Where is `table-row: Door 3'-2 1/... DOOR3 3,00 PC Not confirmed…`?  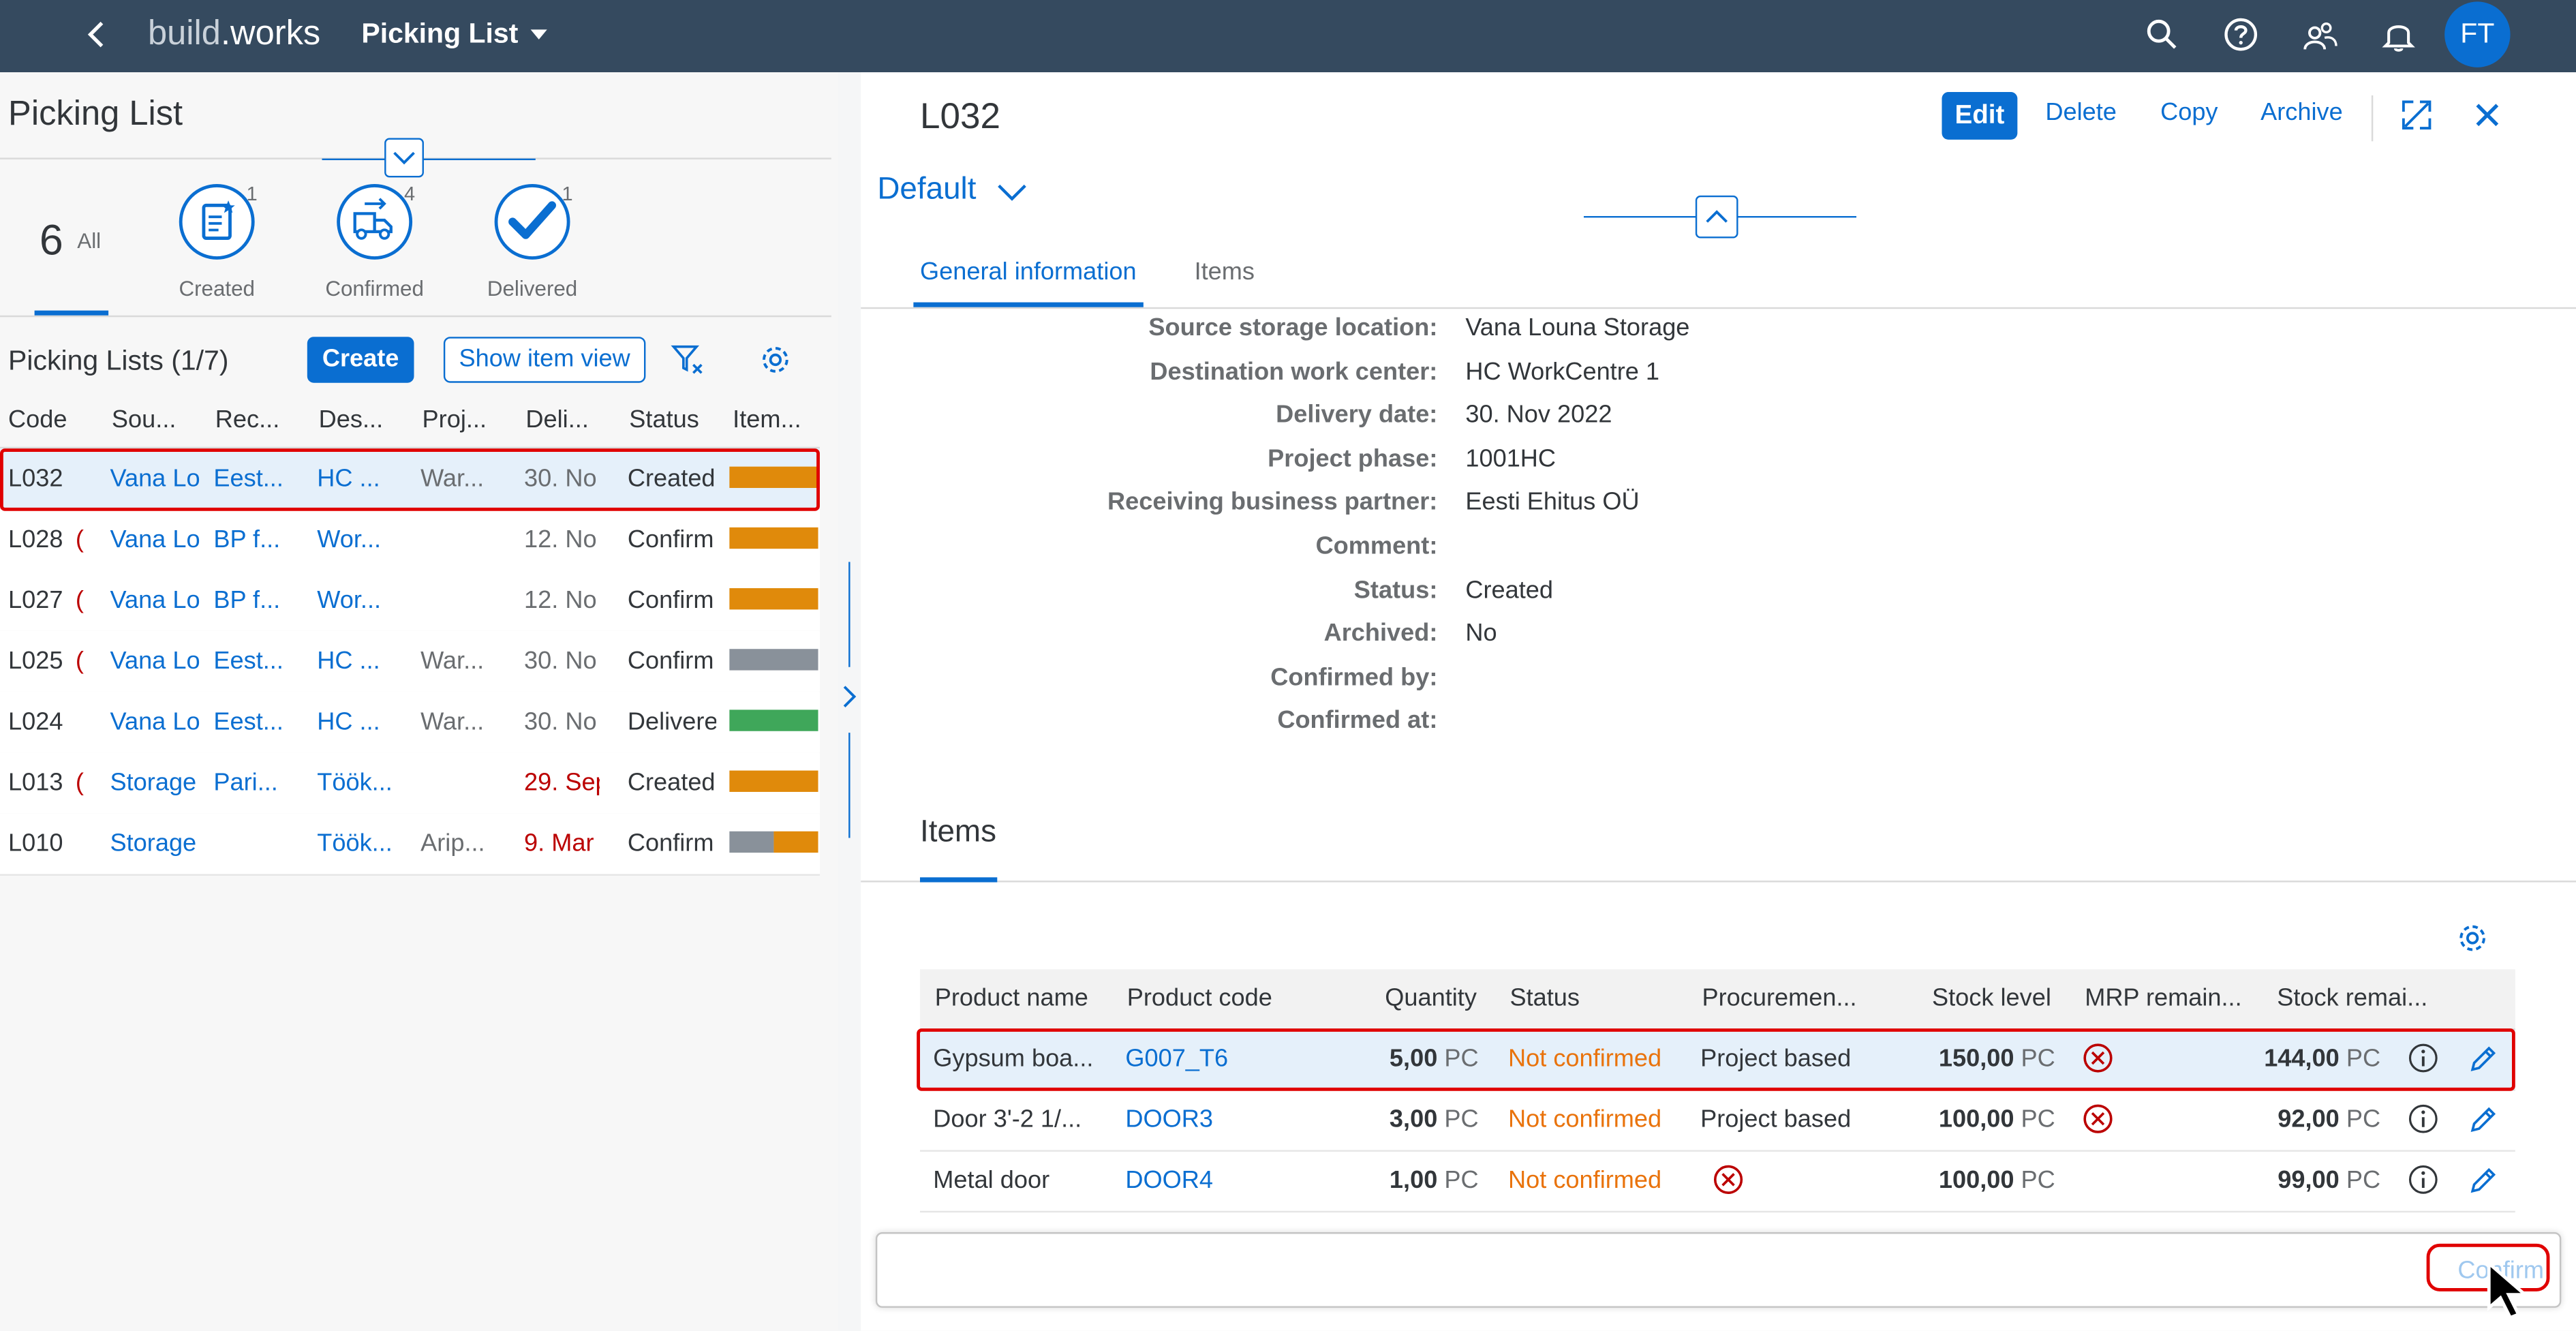 table-row: Door 3'-2 1/... DOOR3 3,00 PC Not confirmed… is located at coordinates (1717, 1121).